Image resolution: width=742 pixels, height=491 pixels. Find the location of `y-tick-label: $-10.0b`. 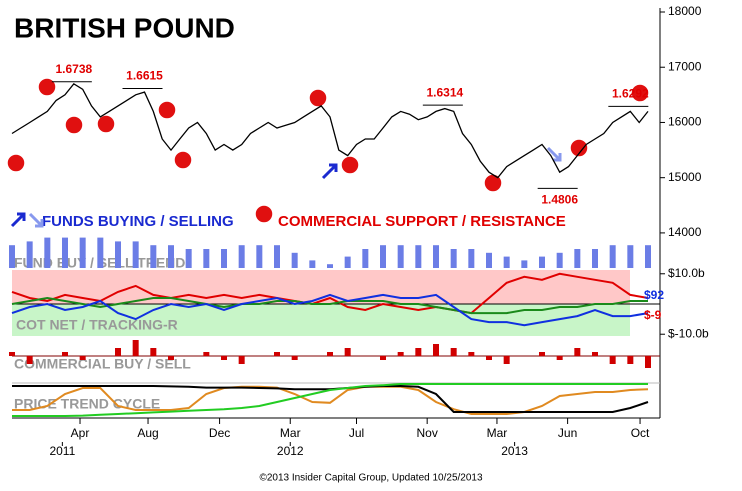

y-tick-label: $-10.0b is located at coordinates (688, 333).